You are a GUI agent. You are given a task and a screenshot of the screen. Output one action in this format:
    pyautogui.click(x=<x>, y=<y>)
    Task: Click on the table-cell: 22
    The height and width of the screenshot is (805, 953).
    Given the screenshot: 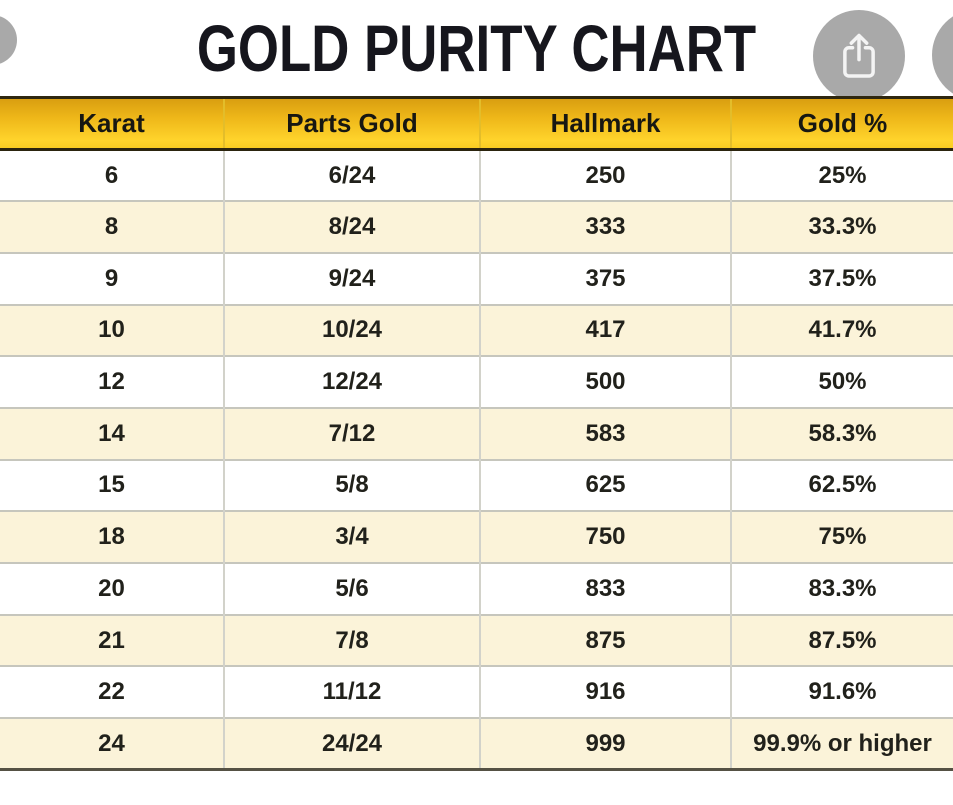 What is the action you would take?
    pyautogui.click(x=112, y=692)
    